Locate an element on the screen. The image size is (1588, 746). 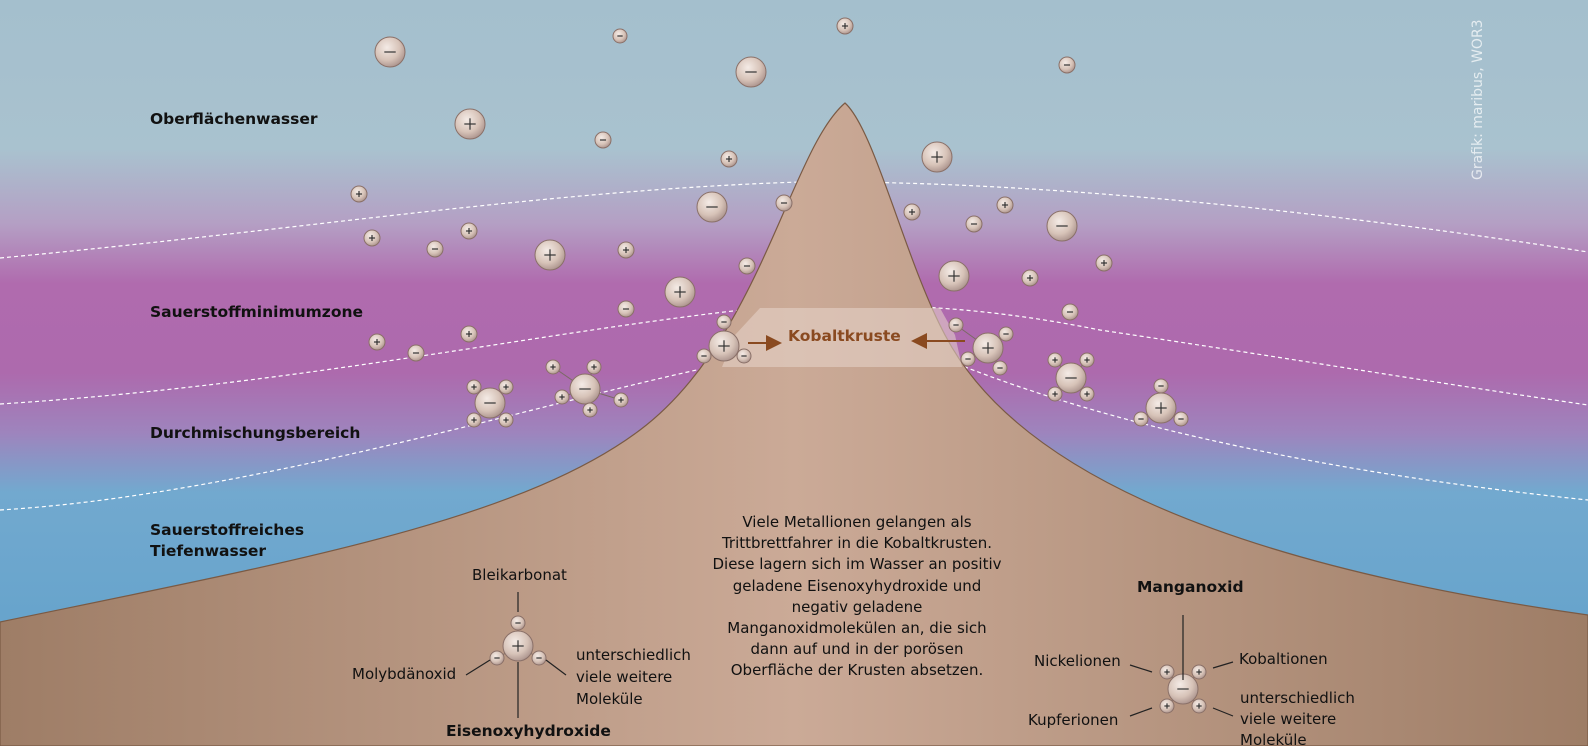
right-legend-lower-right-2: viele weitere is located at coordinates (1288, 719).